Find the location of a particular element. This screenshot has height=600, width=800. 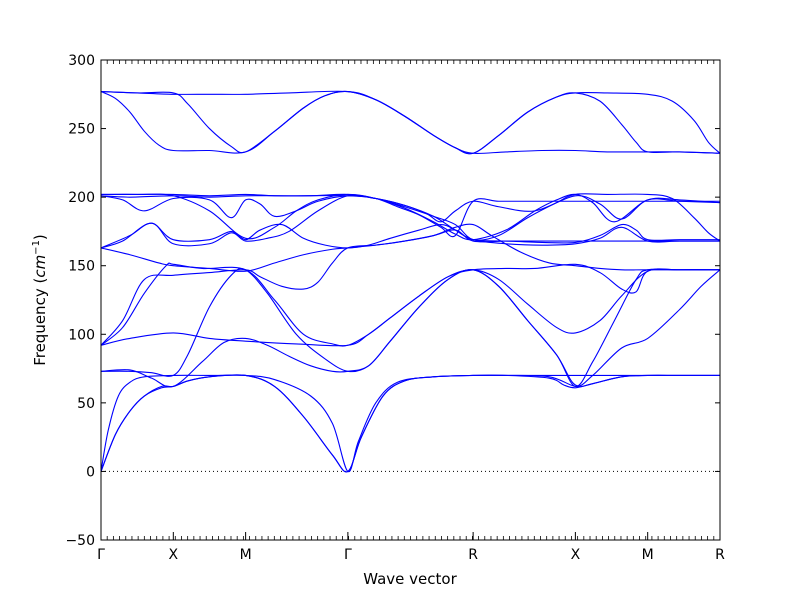

y-tick-label: 50 is located at coordinates (86, 404).